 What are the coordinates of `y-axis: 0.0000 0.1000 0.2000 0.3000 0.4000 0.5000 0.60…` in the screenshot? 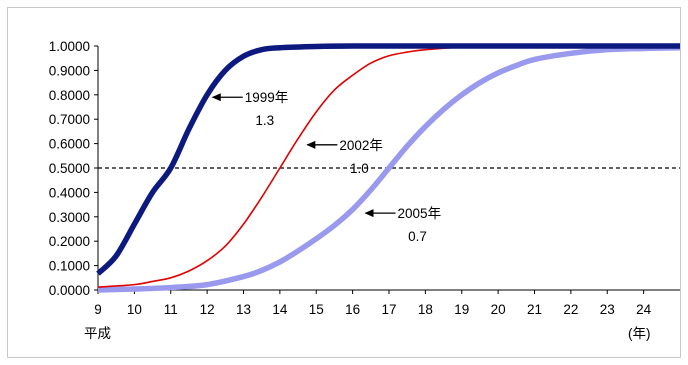 It's located at (74, 168).